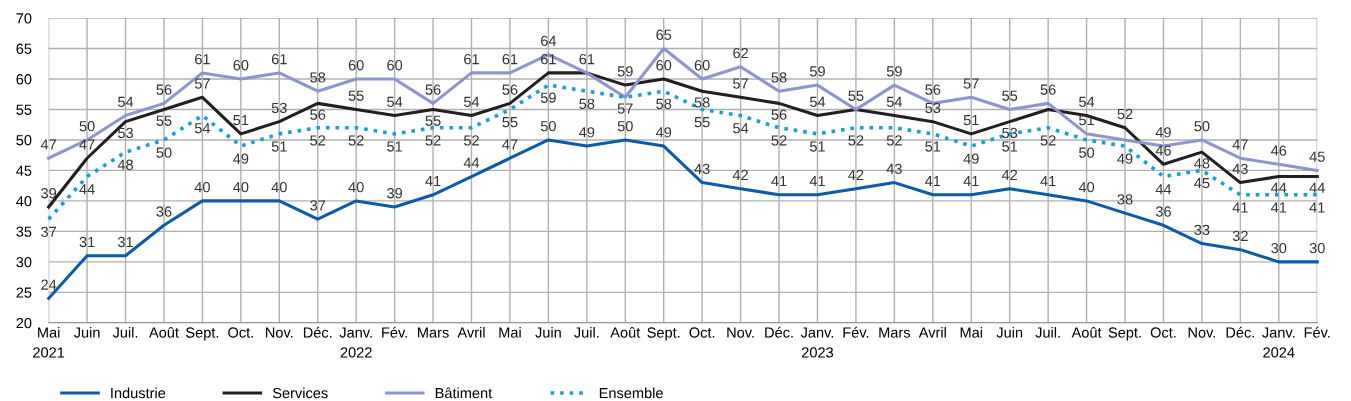 Image resolution: width=1351 pixels, height=401 pixels. Describe the element at coordinates (1202, 229) in the screenshot. I see `data-label: 33` at that location.